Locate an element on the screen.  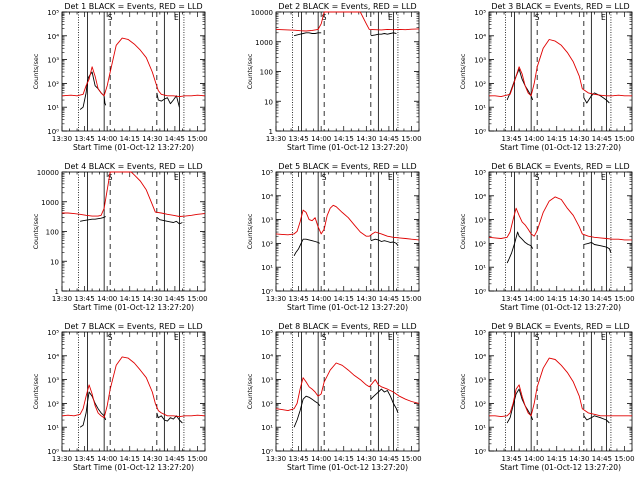
det2-y-tick-label: 1 is located at coordinates (271, 132).